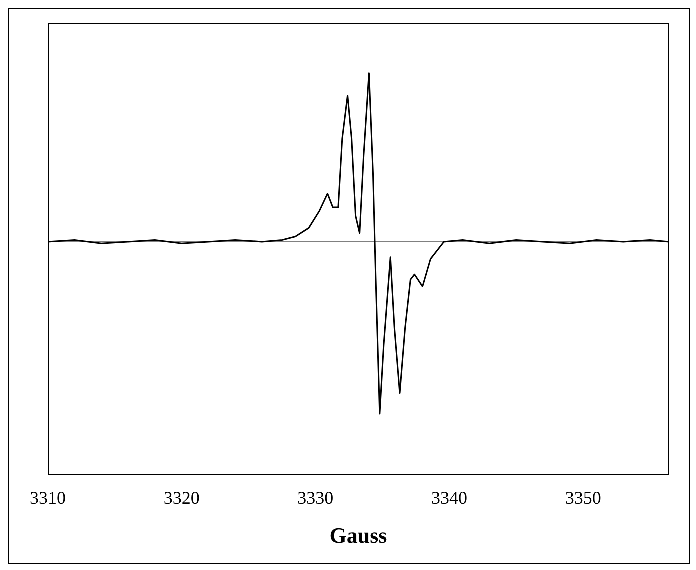 The width and height of the screenshot is (696, 570). What do you see at coordinates (182, 498) in the screenshot?
I see `x-tick-label: 3320` at bounding box center [182, 498].